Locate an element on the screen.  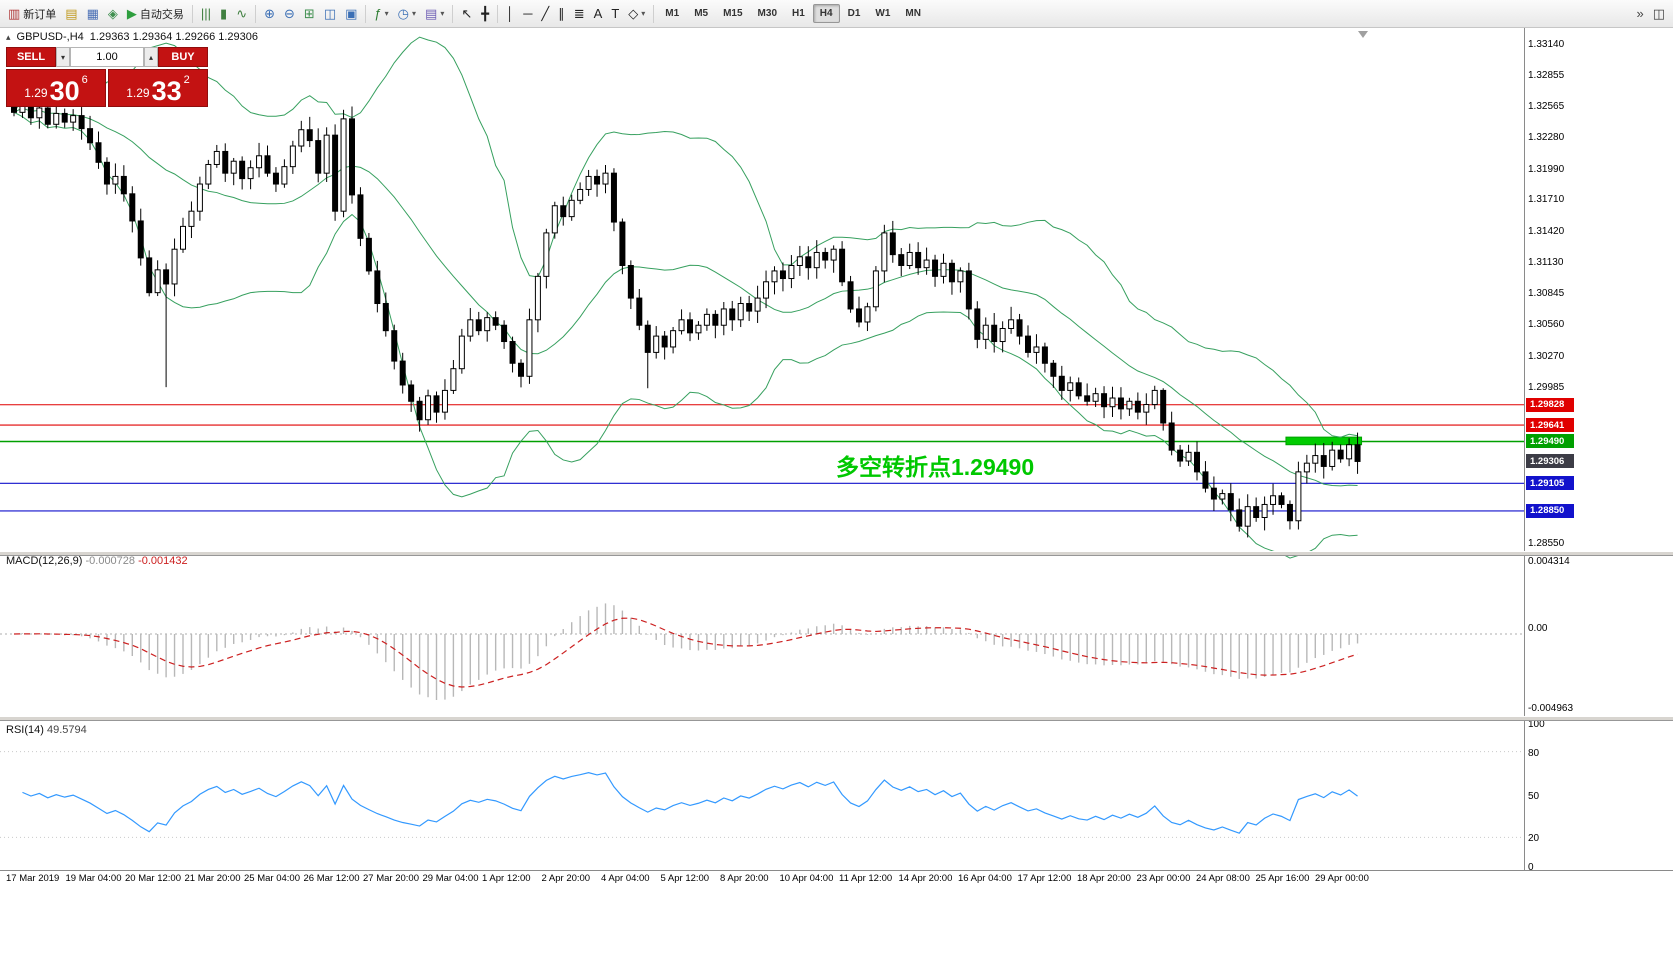
cascade-windows-button: ▣ is located at coordinates (351, 14).